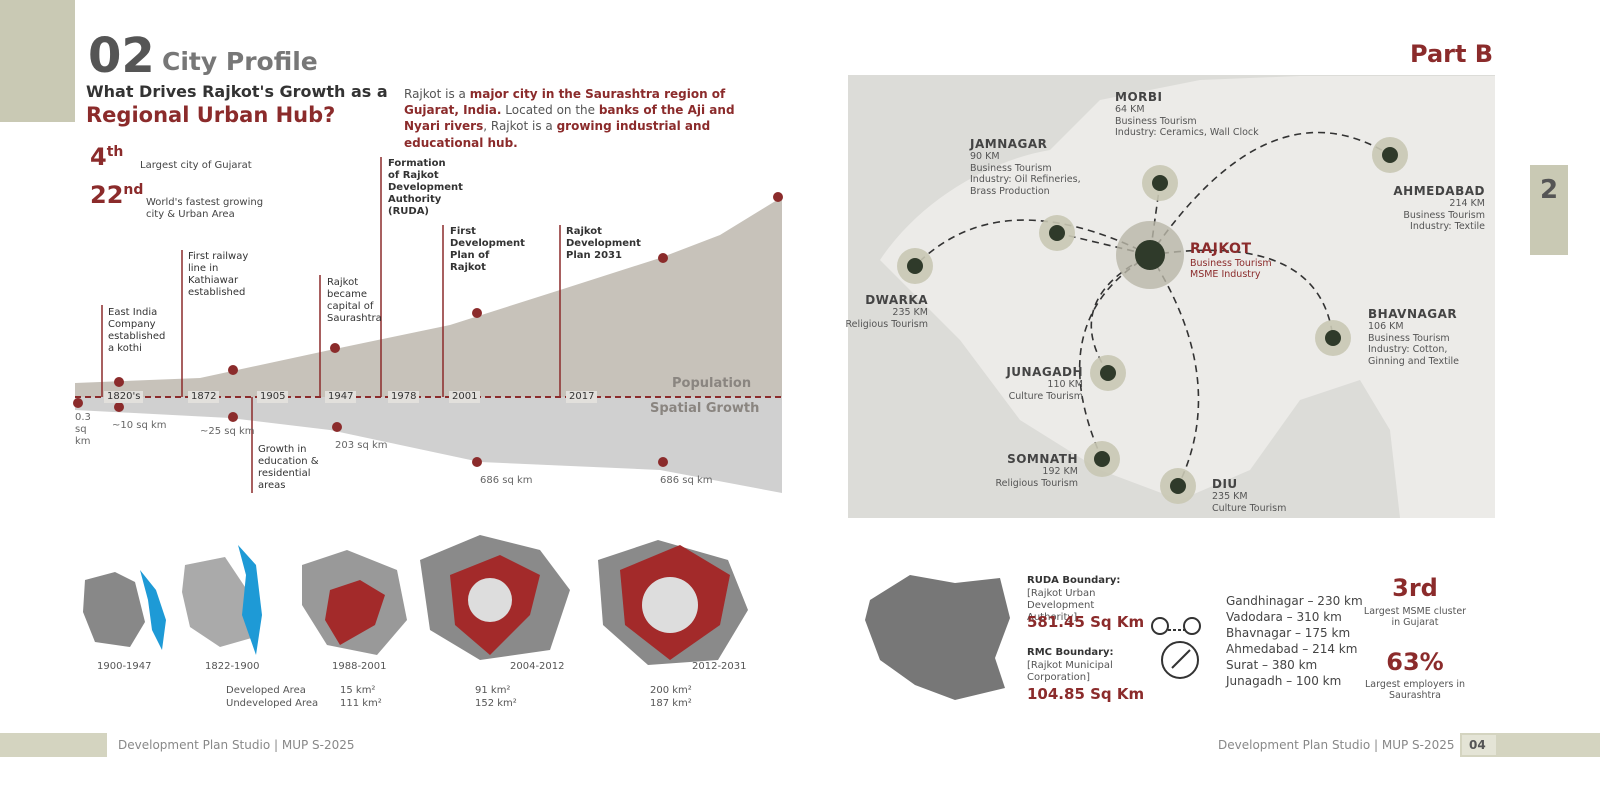  I want to click on tab-number: 2, so click(1549, 190).